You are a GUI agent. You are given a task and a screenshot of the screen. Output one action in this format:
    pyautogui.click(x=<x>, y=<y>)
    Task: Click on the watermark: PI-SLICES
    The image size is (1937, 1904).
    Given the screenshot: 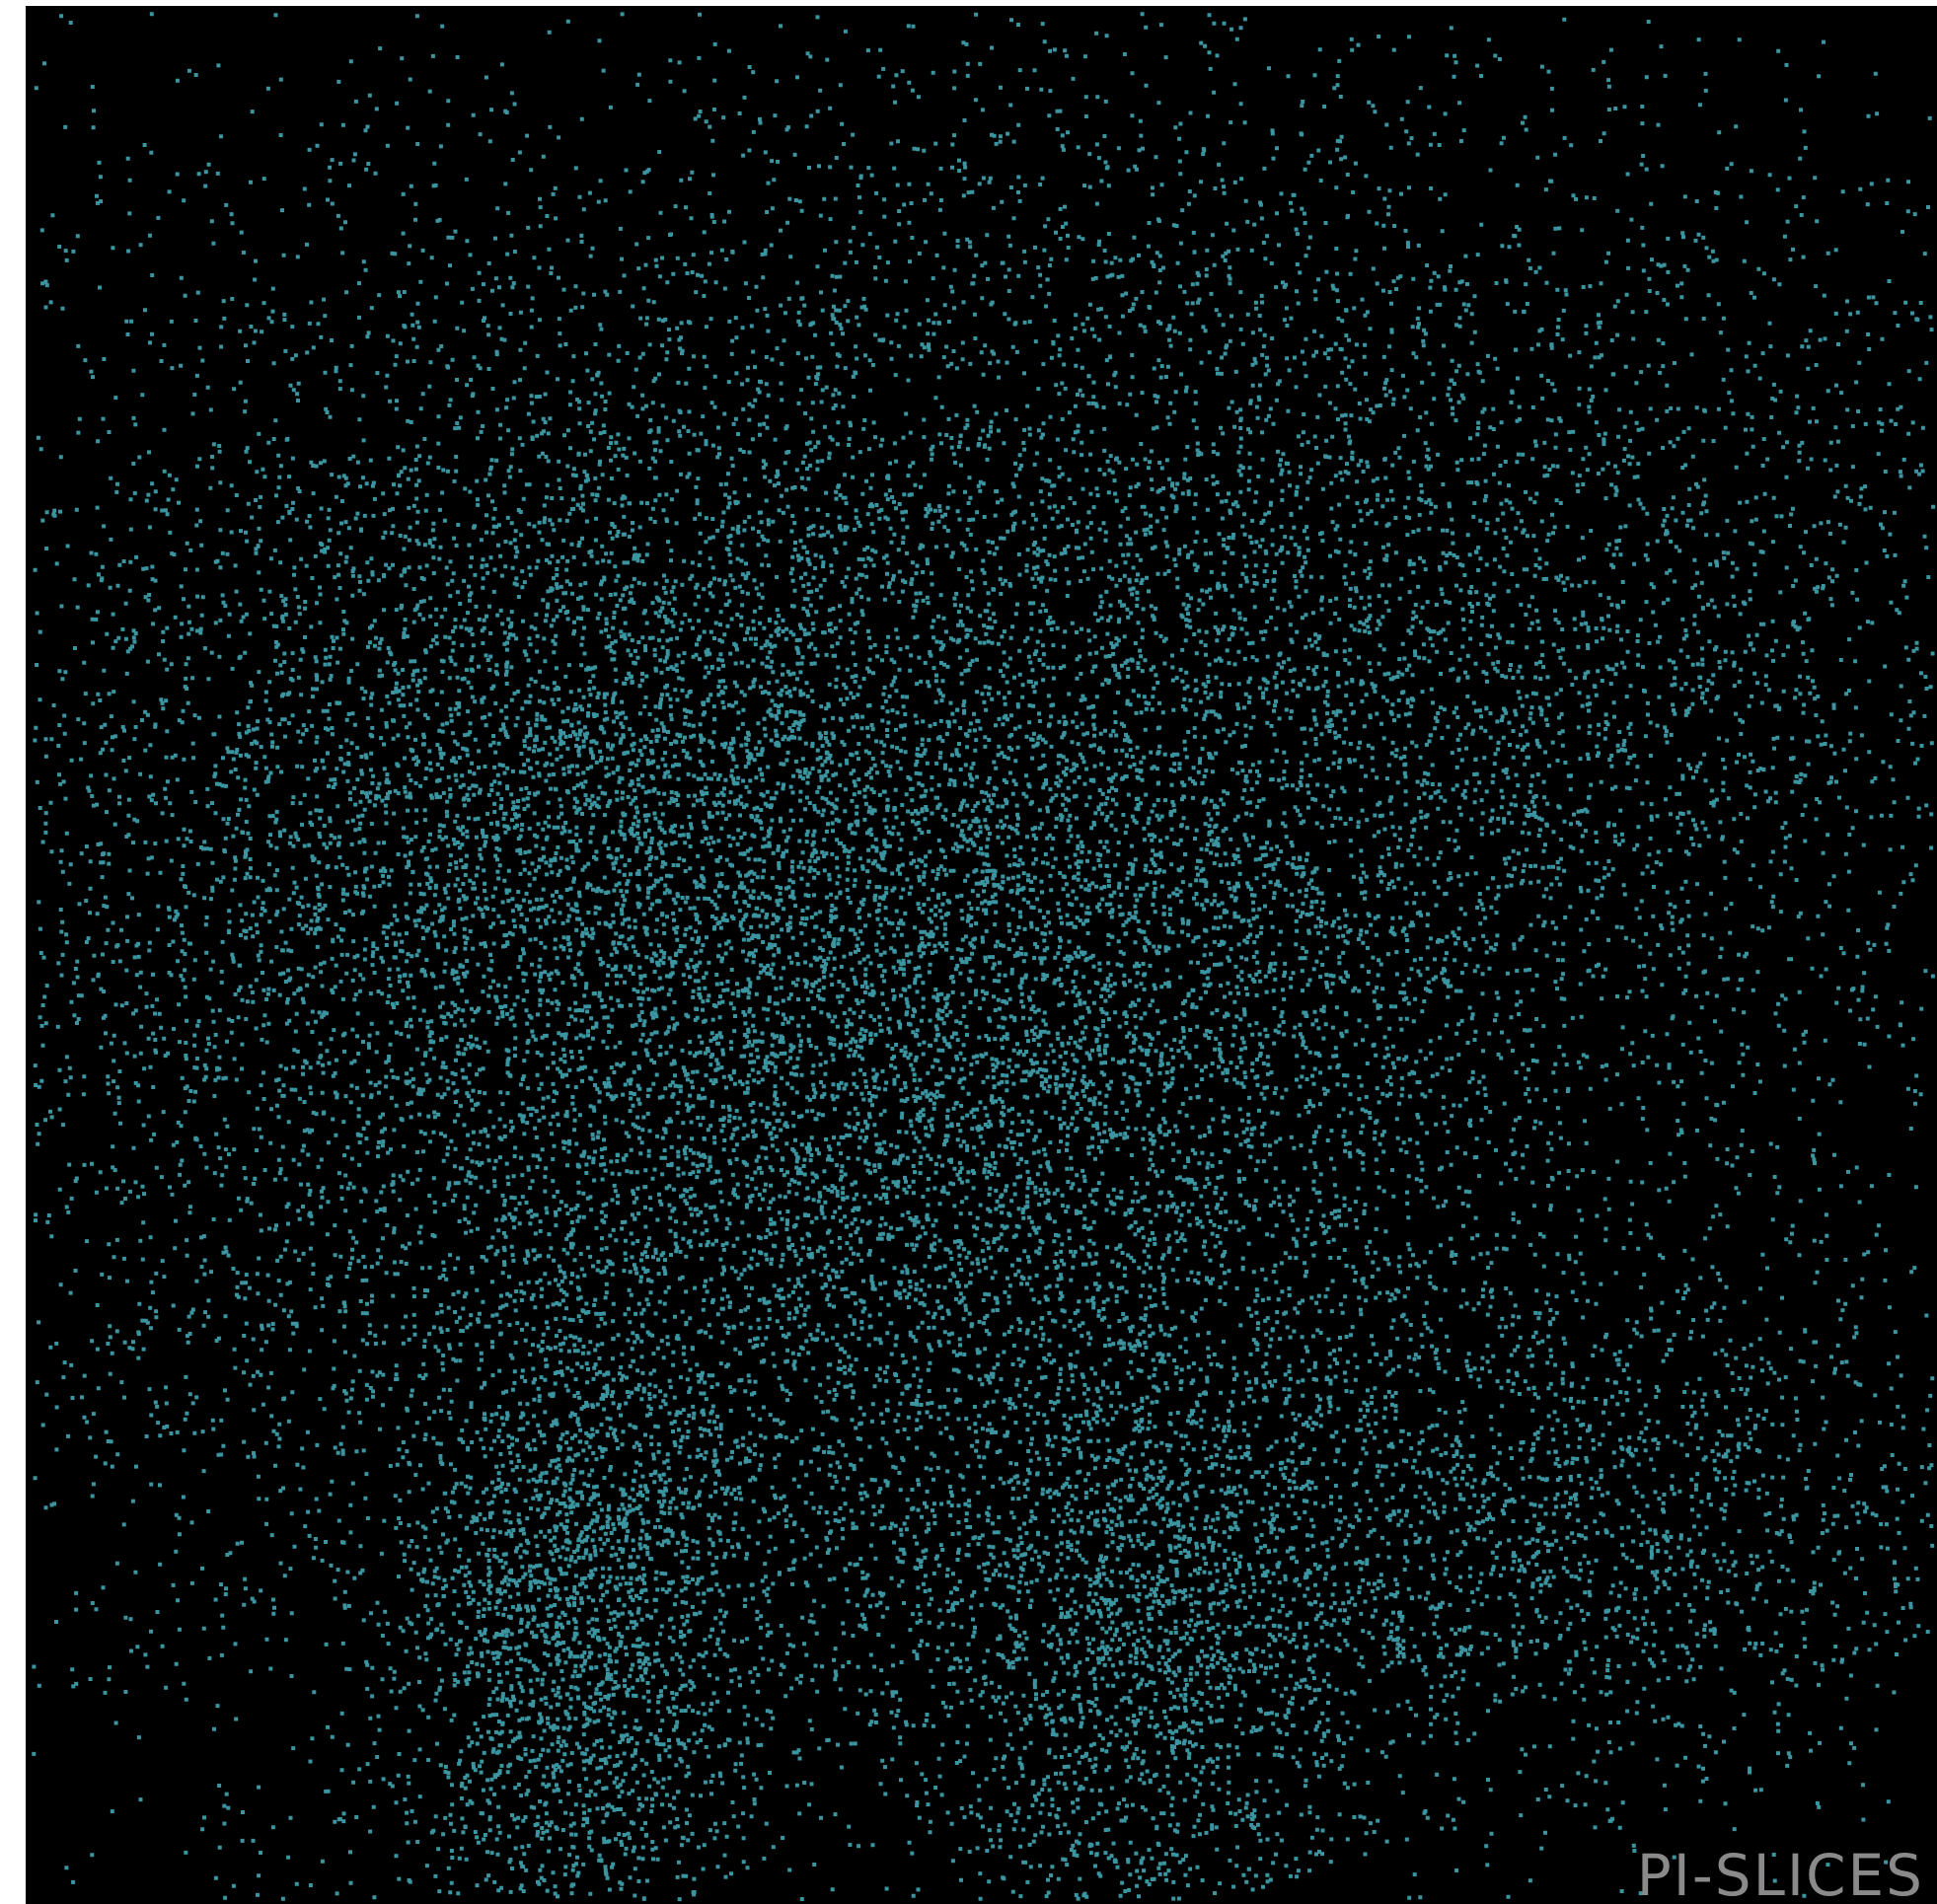 What is the action you would take?
    pyautogui.click(x=1781, y=1873)
    